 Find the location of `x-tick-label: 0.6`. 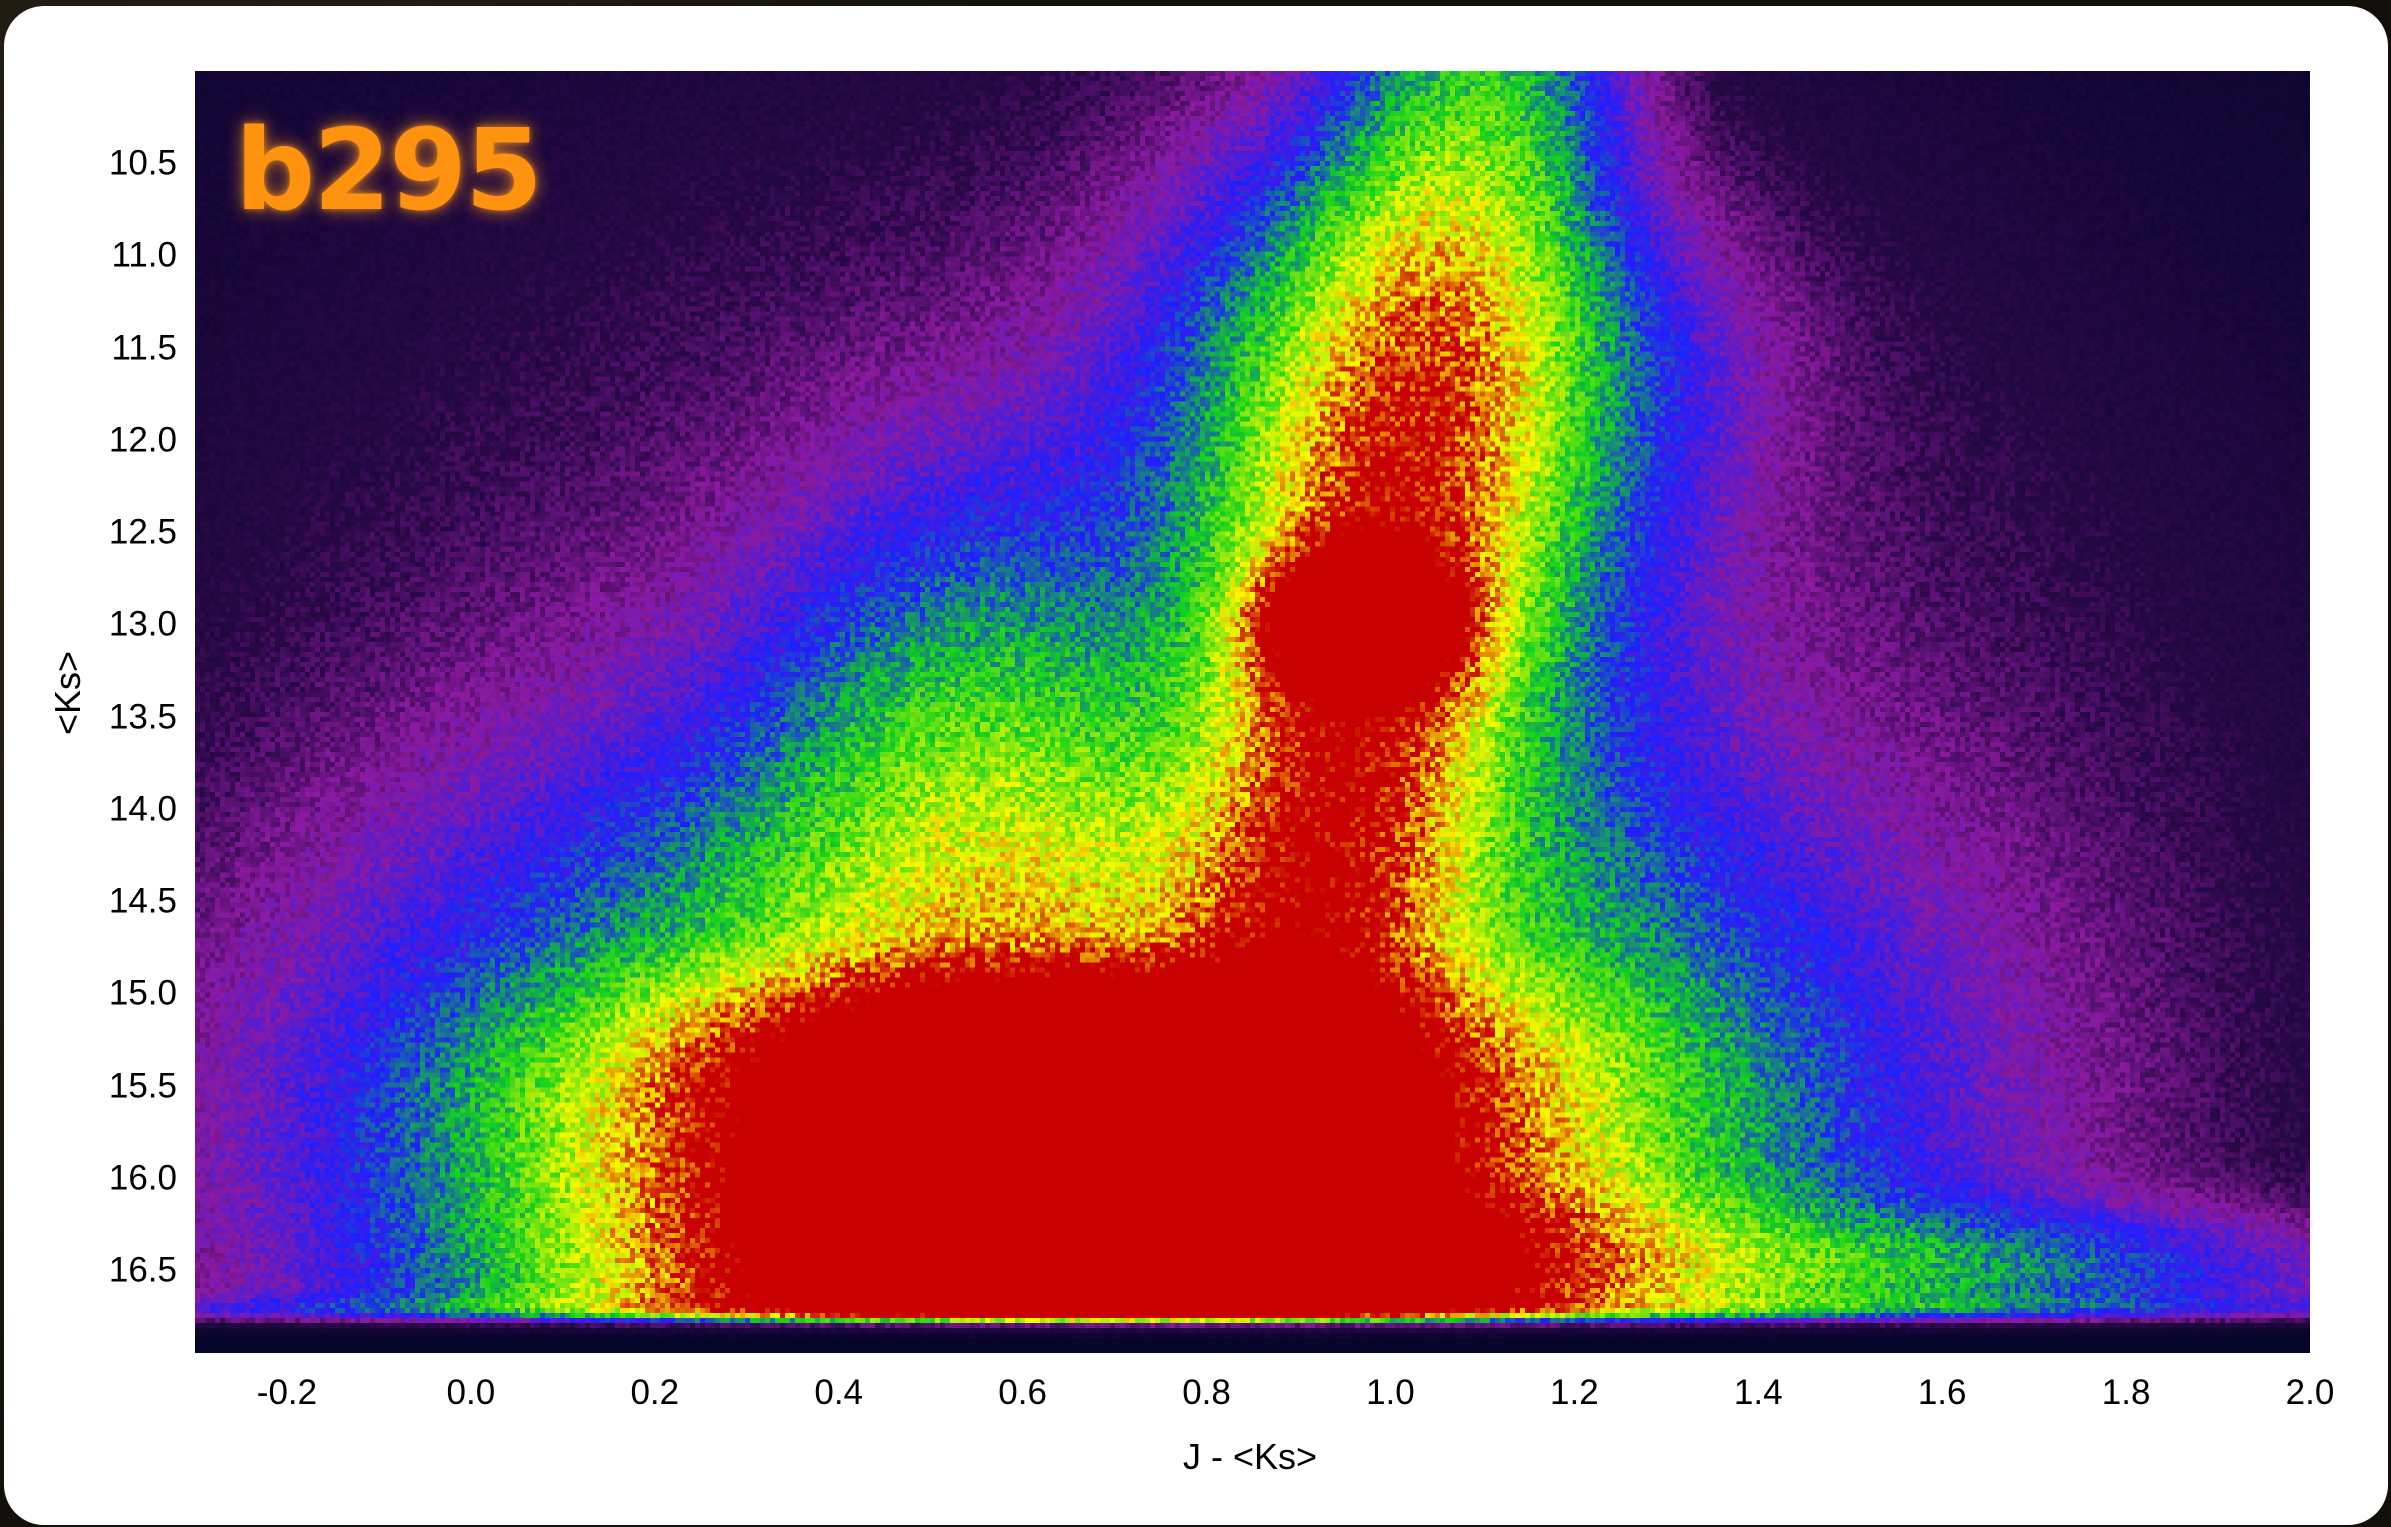

x-tick-label: 0.6 is located at coordinates (1022, 1392).